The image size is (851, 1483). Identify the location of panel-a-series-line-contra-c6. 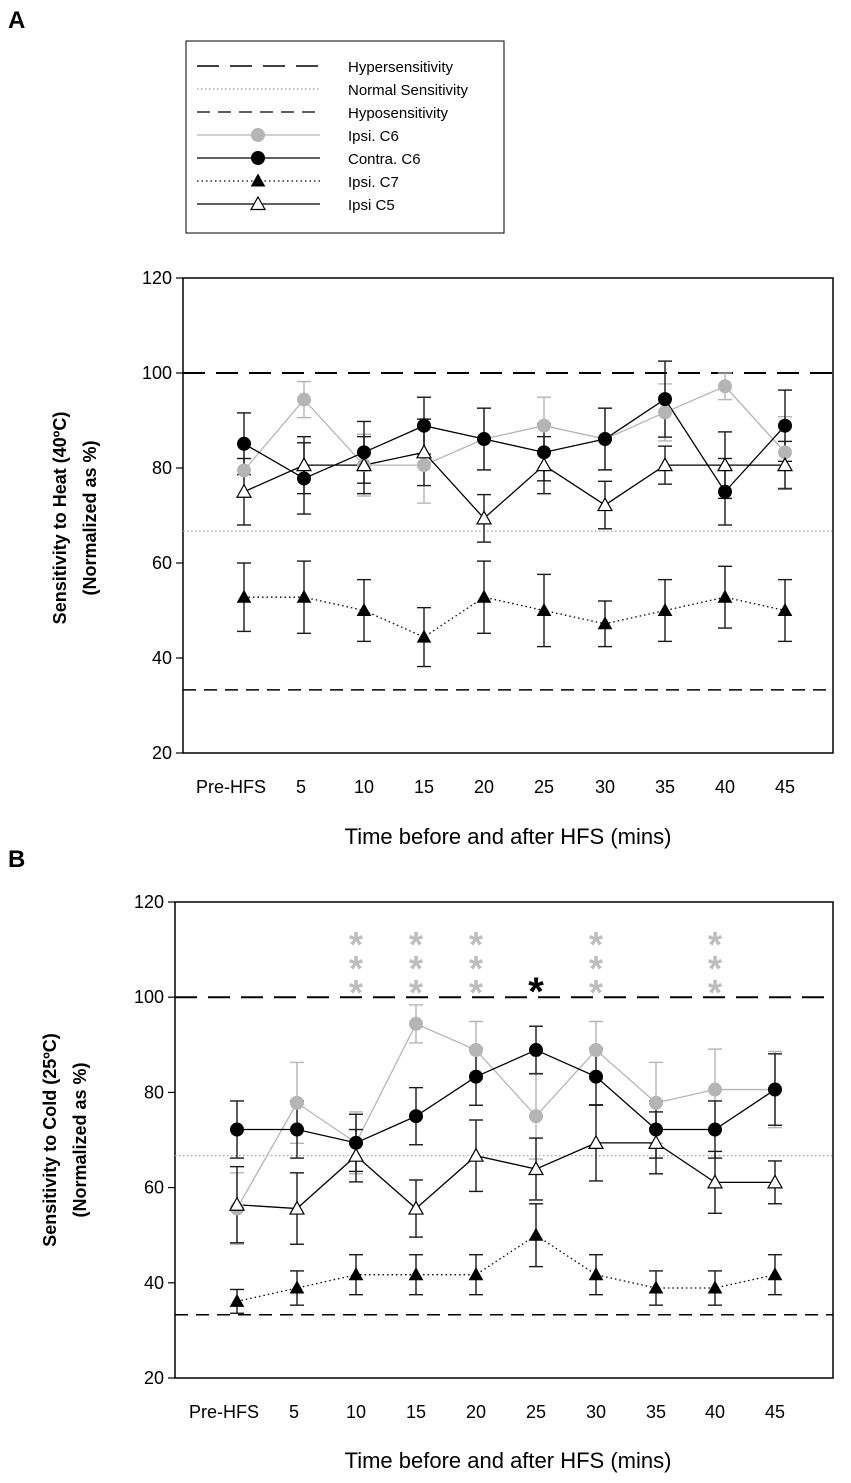
(514, 445).